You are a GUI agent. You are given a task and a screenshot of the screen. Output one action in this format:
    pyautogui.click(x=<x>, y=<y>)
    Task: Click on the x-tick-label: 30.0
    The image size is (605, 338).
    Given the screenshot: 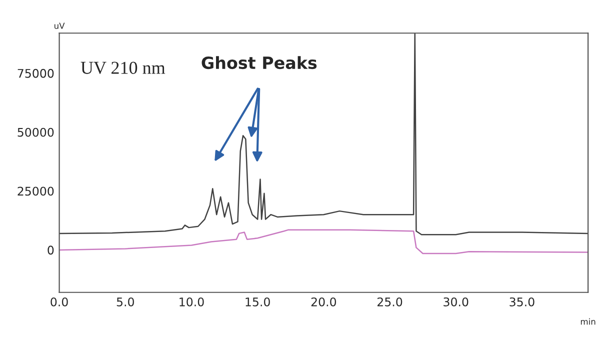 What is the action you would take?
    pyautogui.click(x=456, y=301)
    